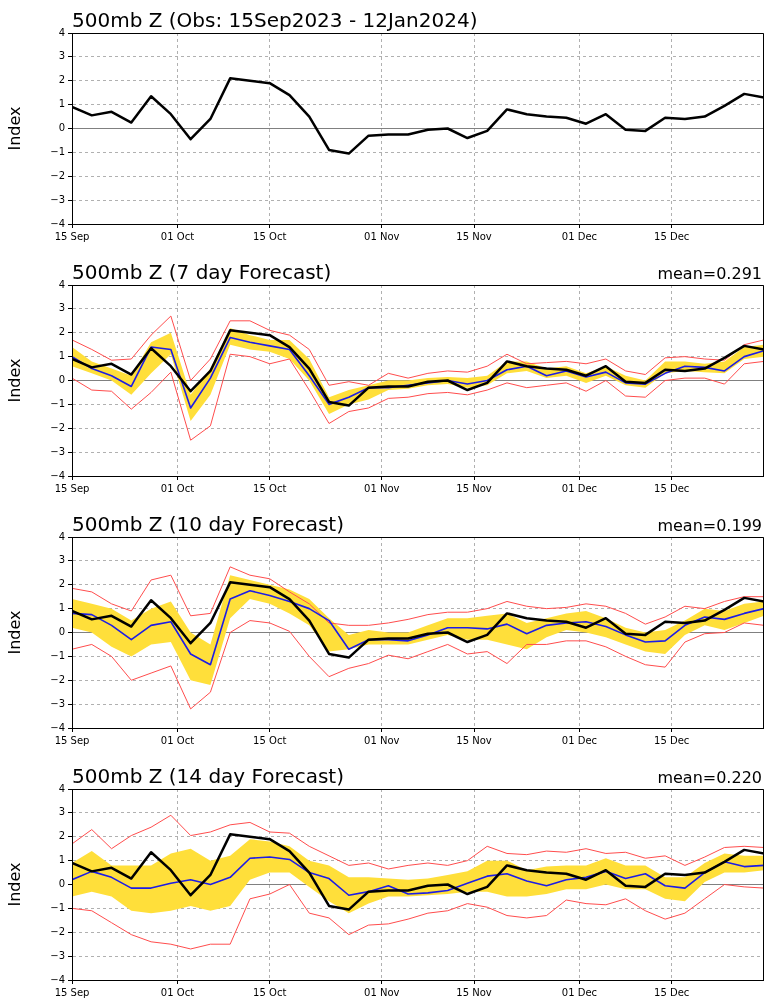  Describe the element at coordinates (275, 20) in the screenshot. I see `chart-title: 500mb Z (Obs: 15Sep2023 - 12Jan2024)` at that location.